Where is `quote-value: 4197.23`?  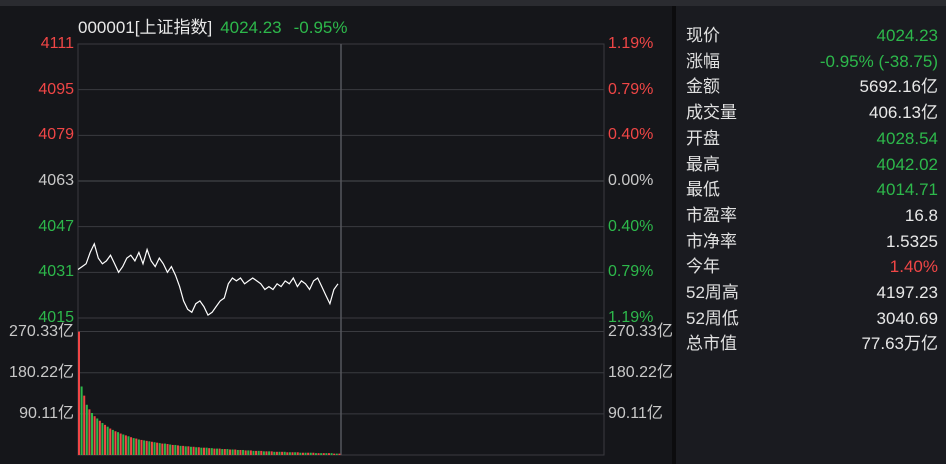 quote-value: 4197.23 is located at coordinates (907, 292).